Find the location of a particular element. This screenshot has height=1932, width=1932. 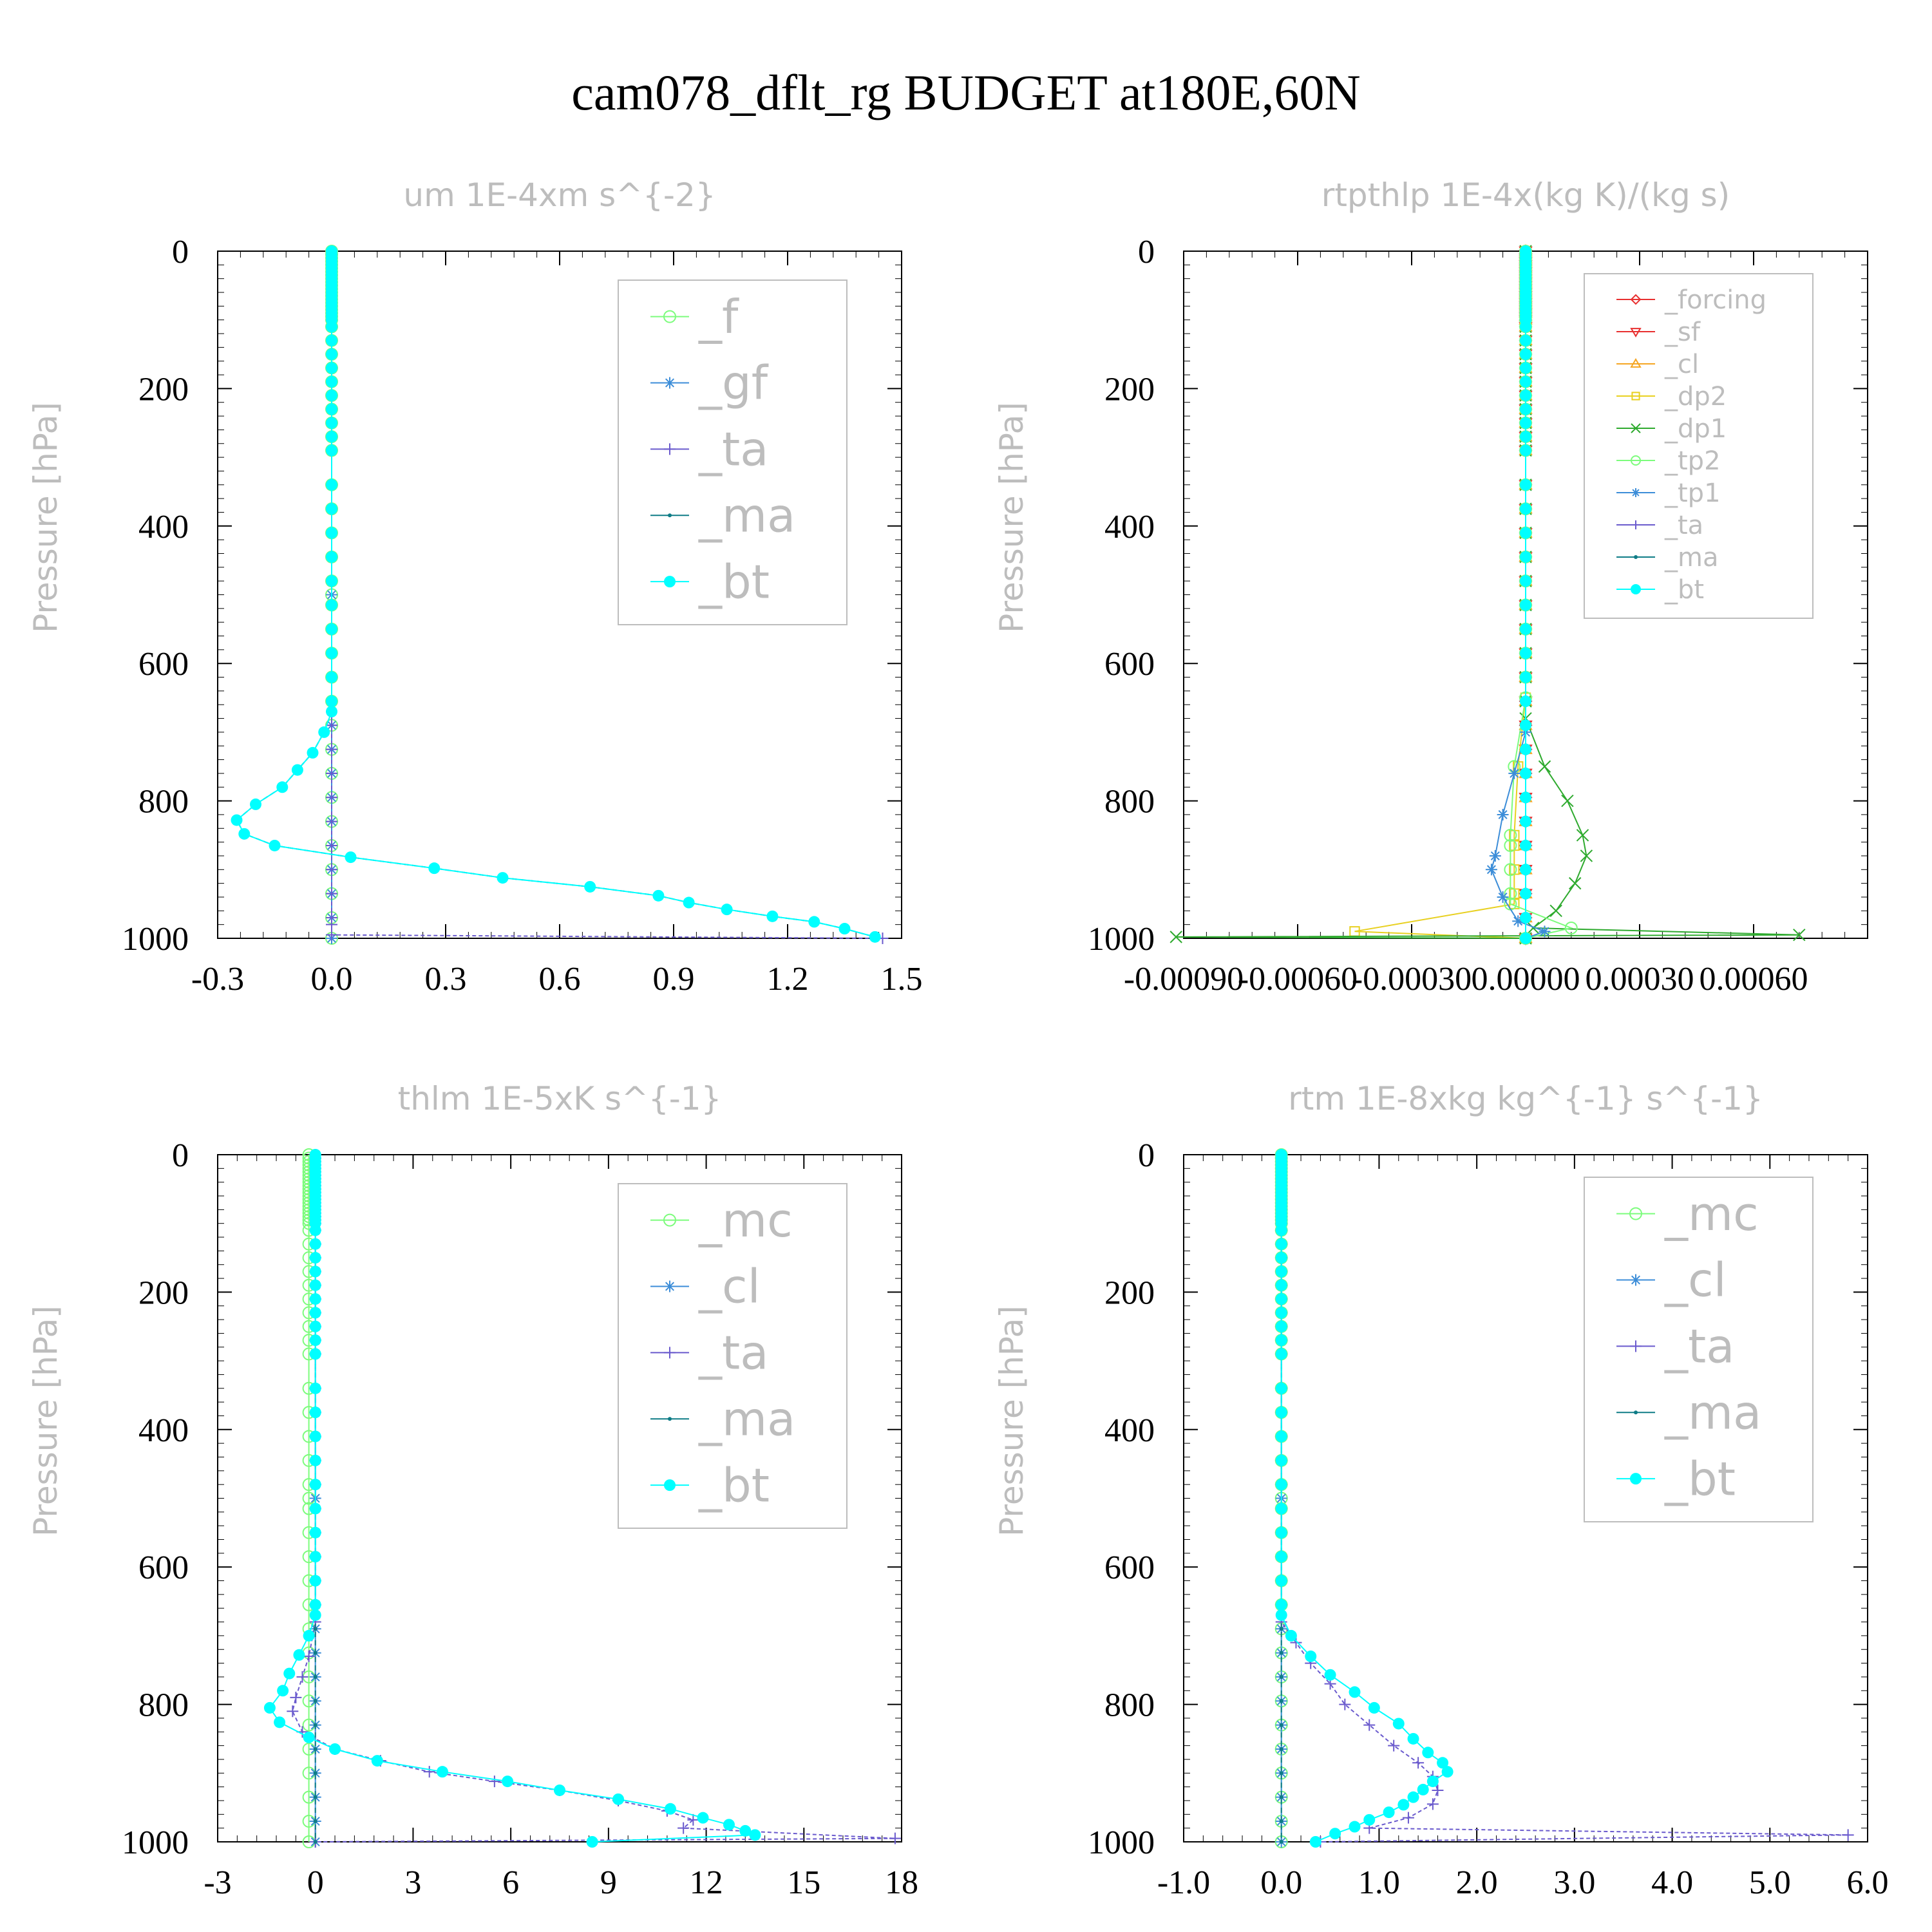

x-tick-label: -0.3 is located at coordinates (217, 979).